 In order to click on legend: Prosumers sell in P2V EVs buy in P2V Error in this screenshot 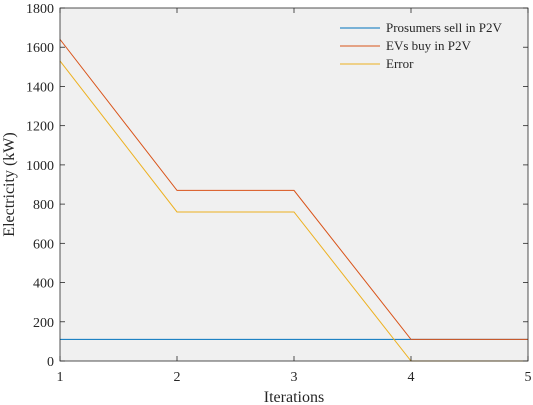, I will do `click(421, 45)`.